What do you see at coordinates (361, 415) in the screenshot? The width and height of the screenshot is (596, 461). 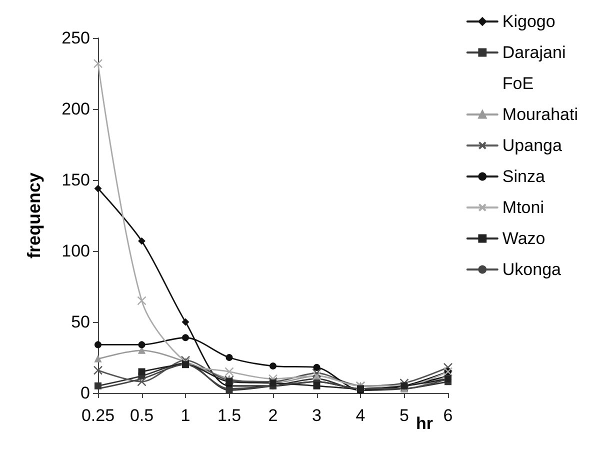 I see `x-tick-label: 4` at bounding box center [361, 415].